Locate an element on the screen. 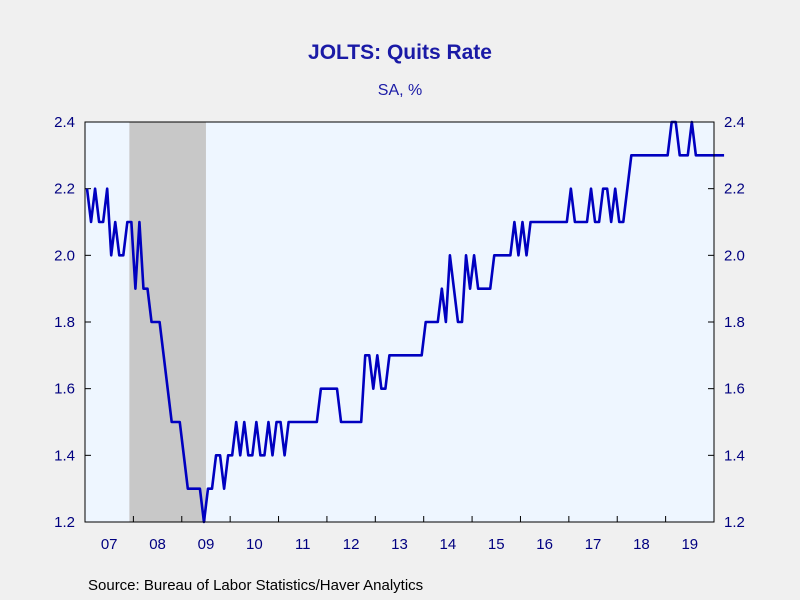 This screenshot has height=600, width=800. y-tick-label-left: 2.4 is located at coordinates (64, 122).